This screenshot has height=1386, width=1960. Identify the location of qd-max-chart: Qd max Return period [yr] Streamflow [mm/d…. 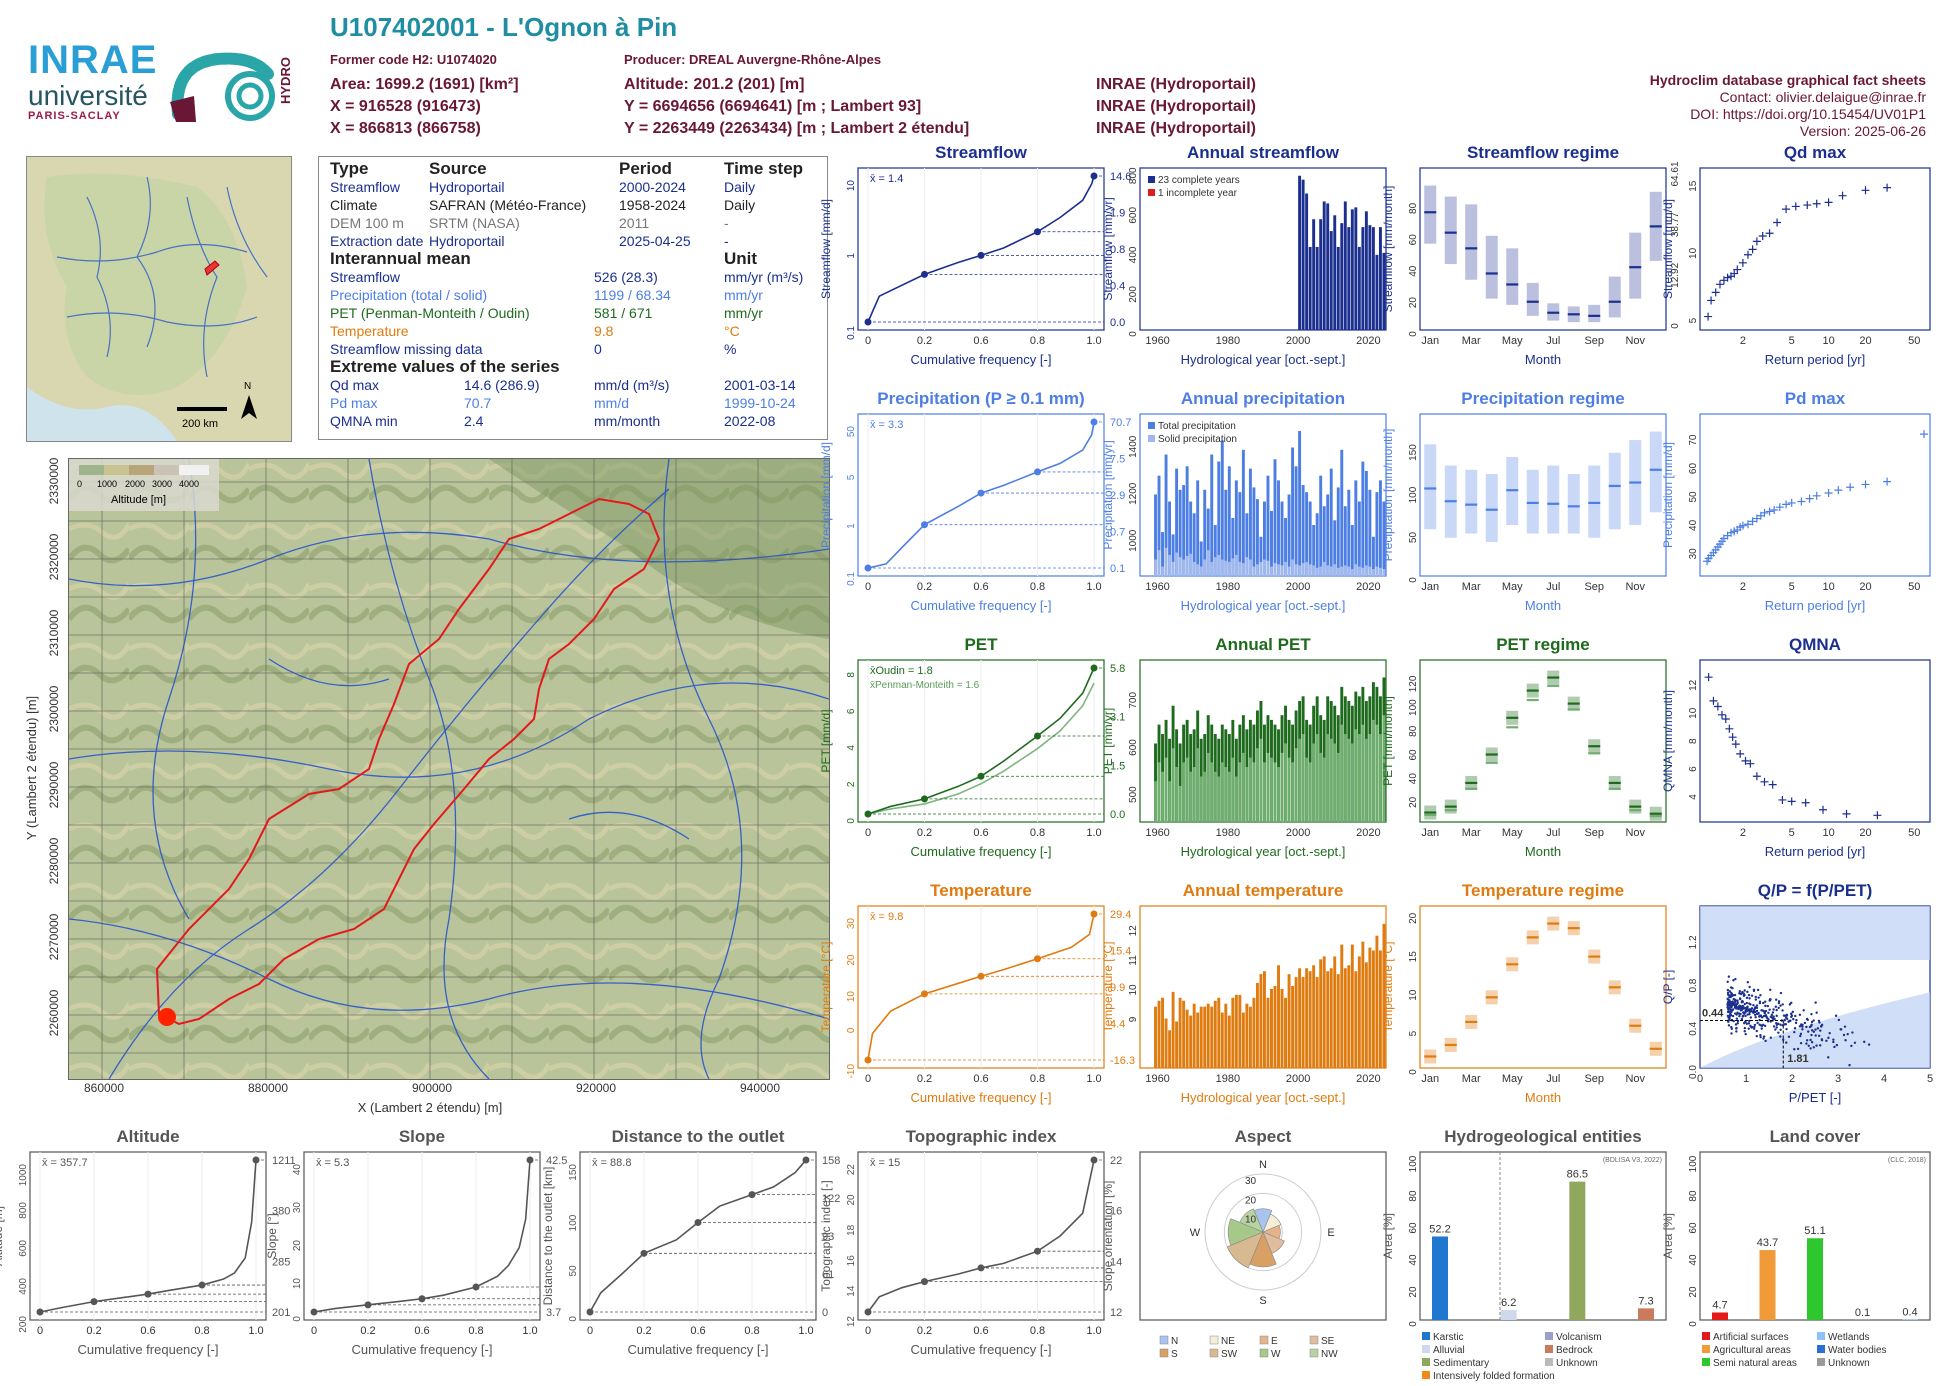
(1796, 255).